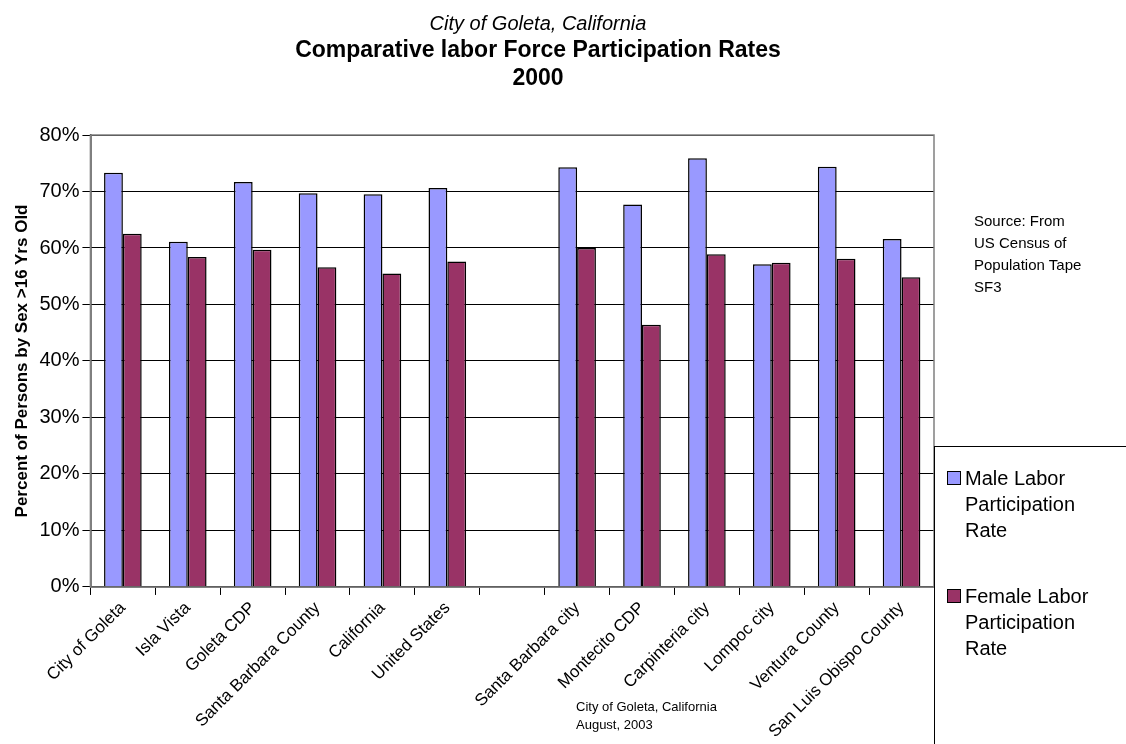  Describe the element at coordinates (21, 361) in the screenshot. I see `y-axis-title: Percent of Persons by Sex >16 Yrs Old` at that location.